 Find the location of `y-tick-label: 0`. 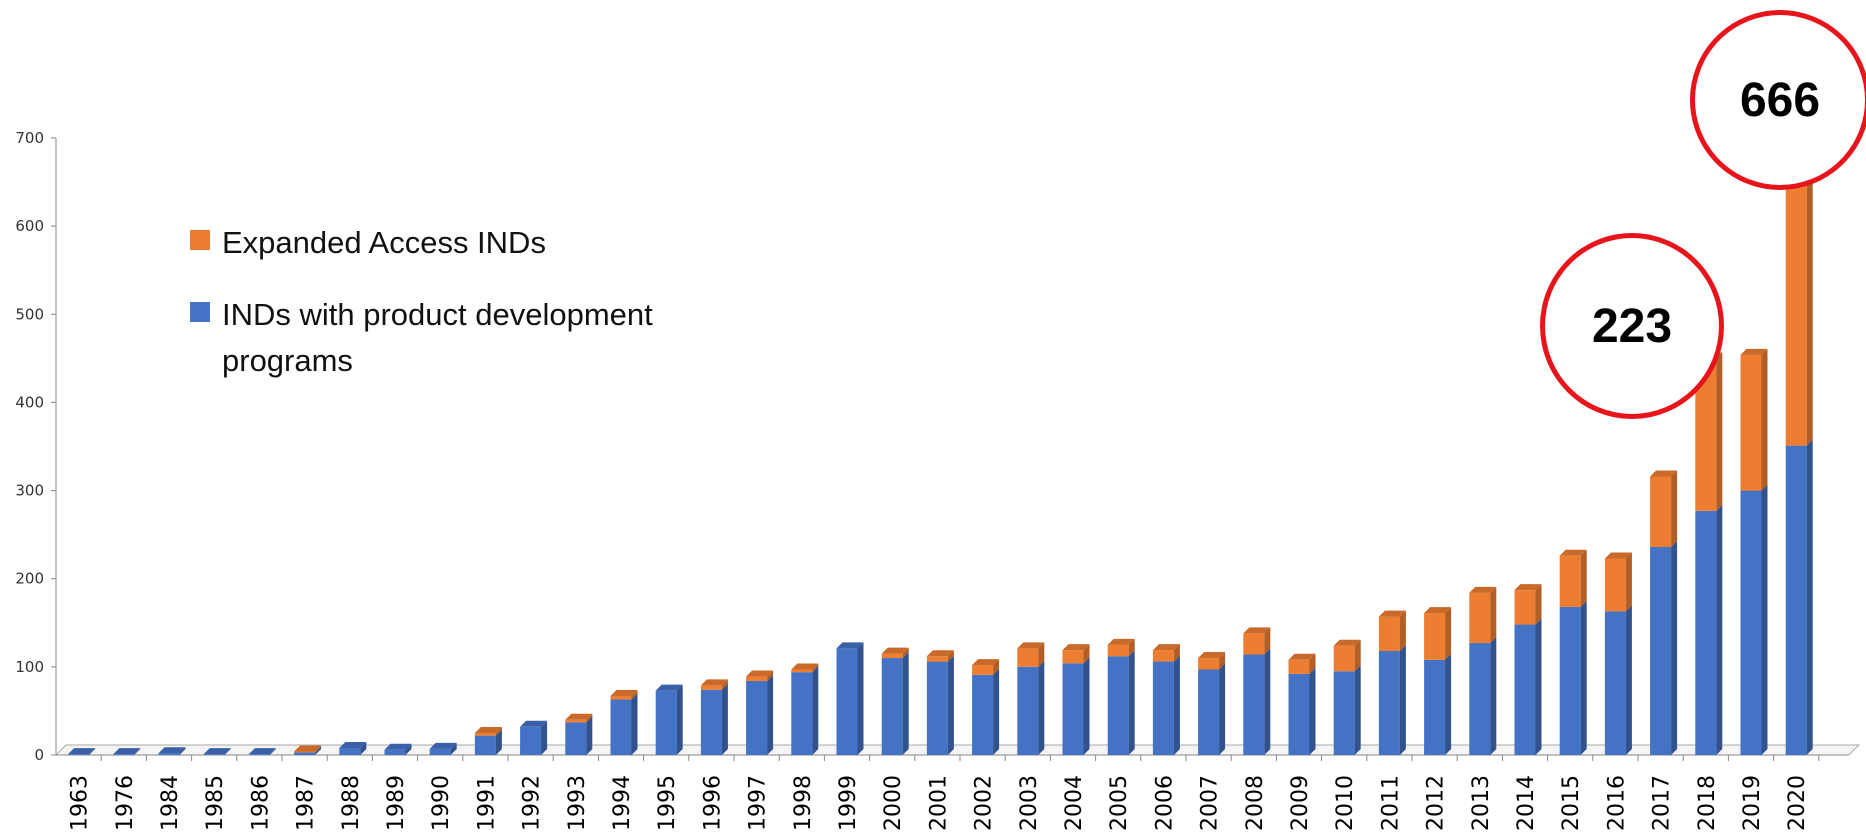

y-tick-label: 0 is located at coordinates (39, 755).